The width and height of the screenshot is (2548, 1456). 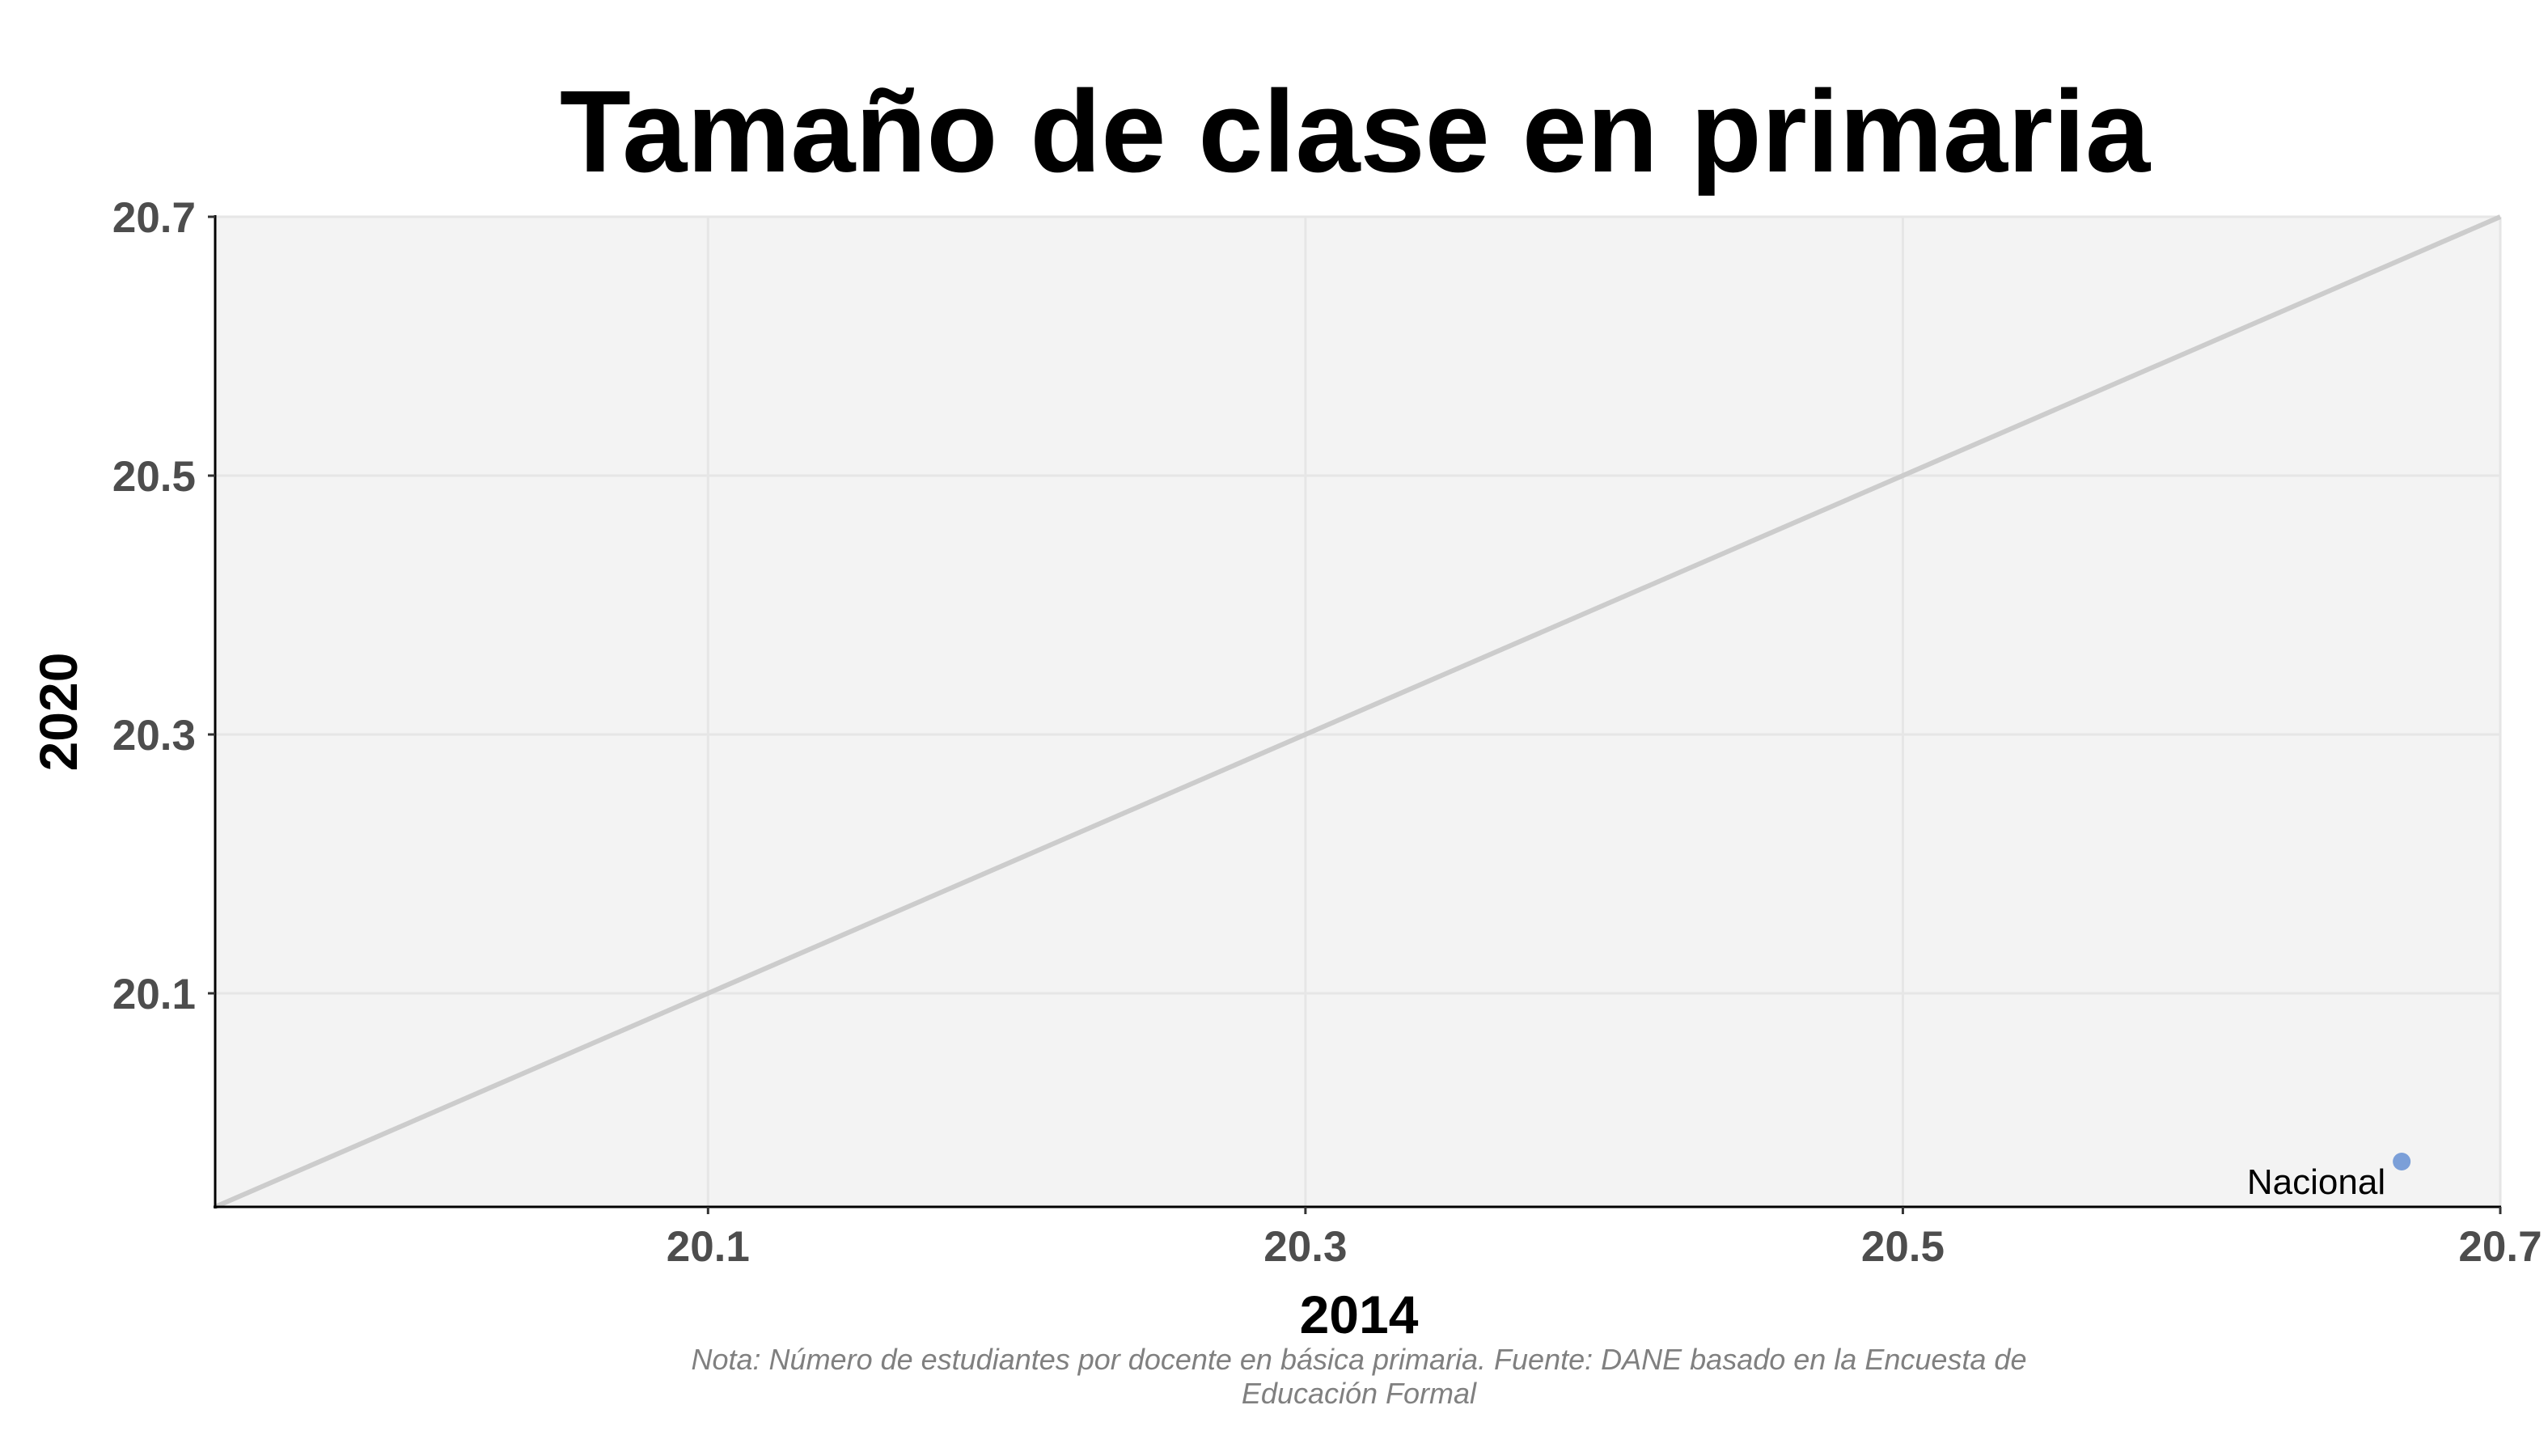 I want to click on data-point-nacional, so click(x=2402, y=1161).